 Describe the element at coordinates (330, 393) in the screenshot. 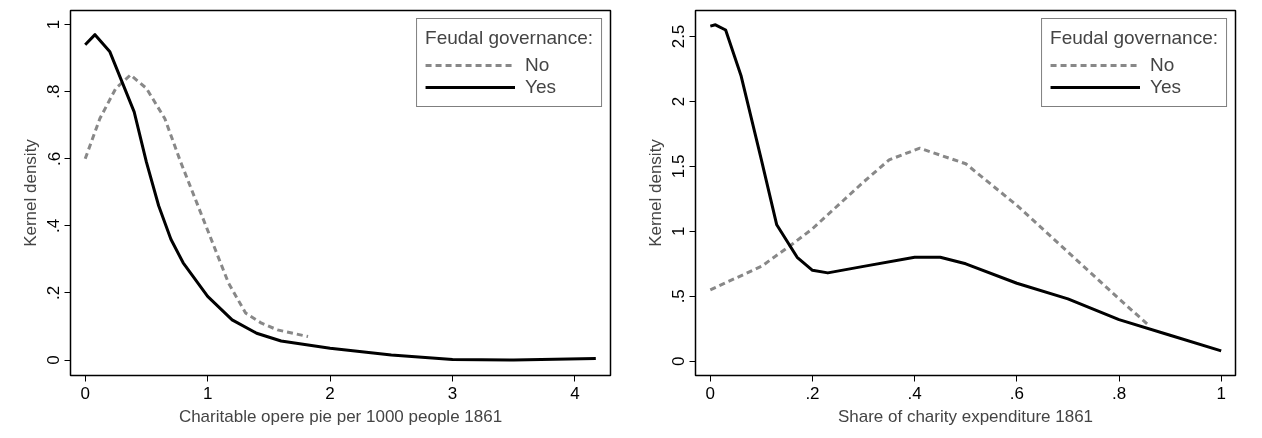

I see `x-tick-label: 2` at that location.